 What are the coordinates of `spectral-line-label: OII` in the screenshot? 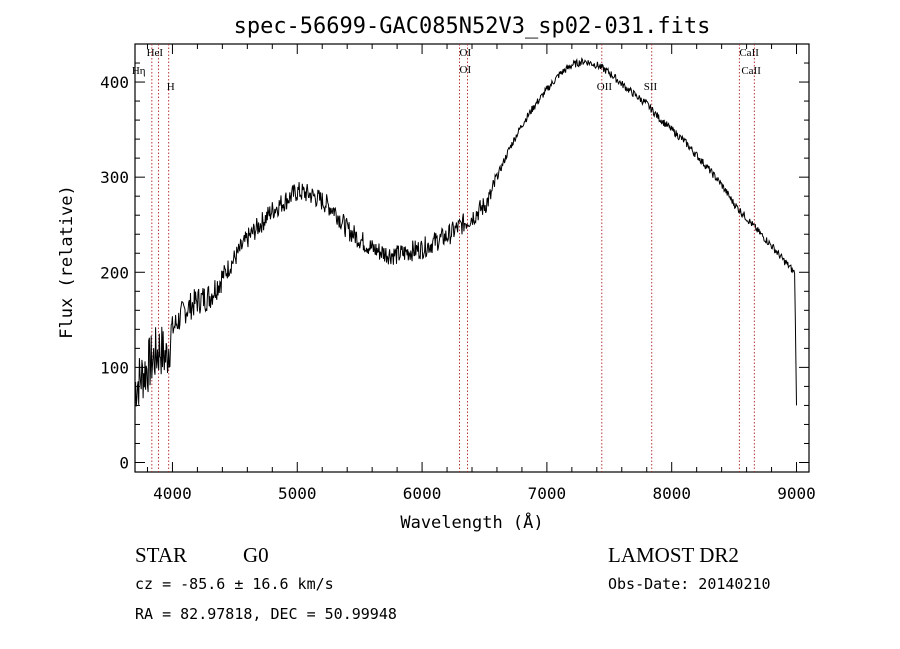 It's located at (605, 87).